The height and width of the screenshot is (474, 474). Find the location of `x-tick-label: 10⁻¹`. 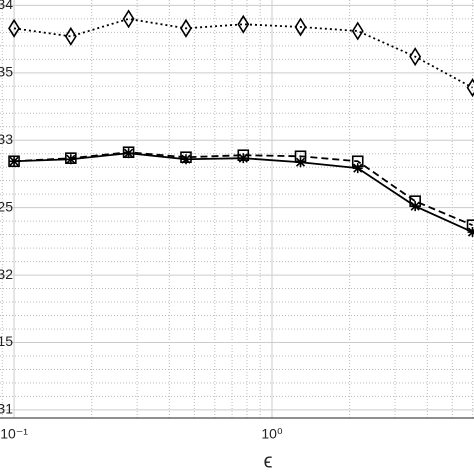

x-tick-label: 10⁻¹ is located at coordinates (14, 434).